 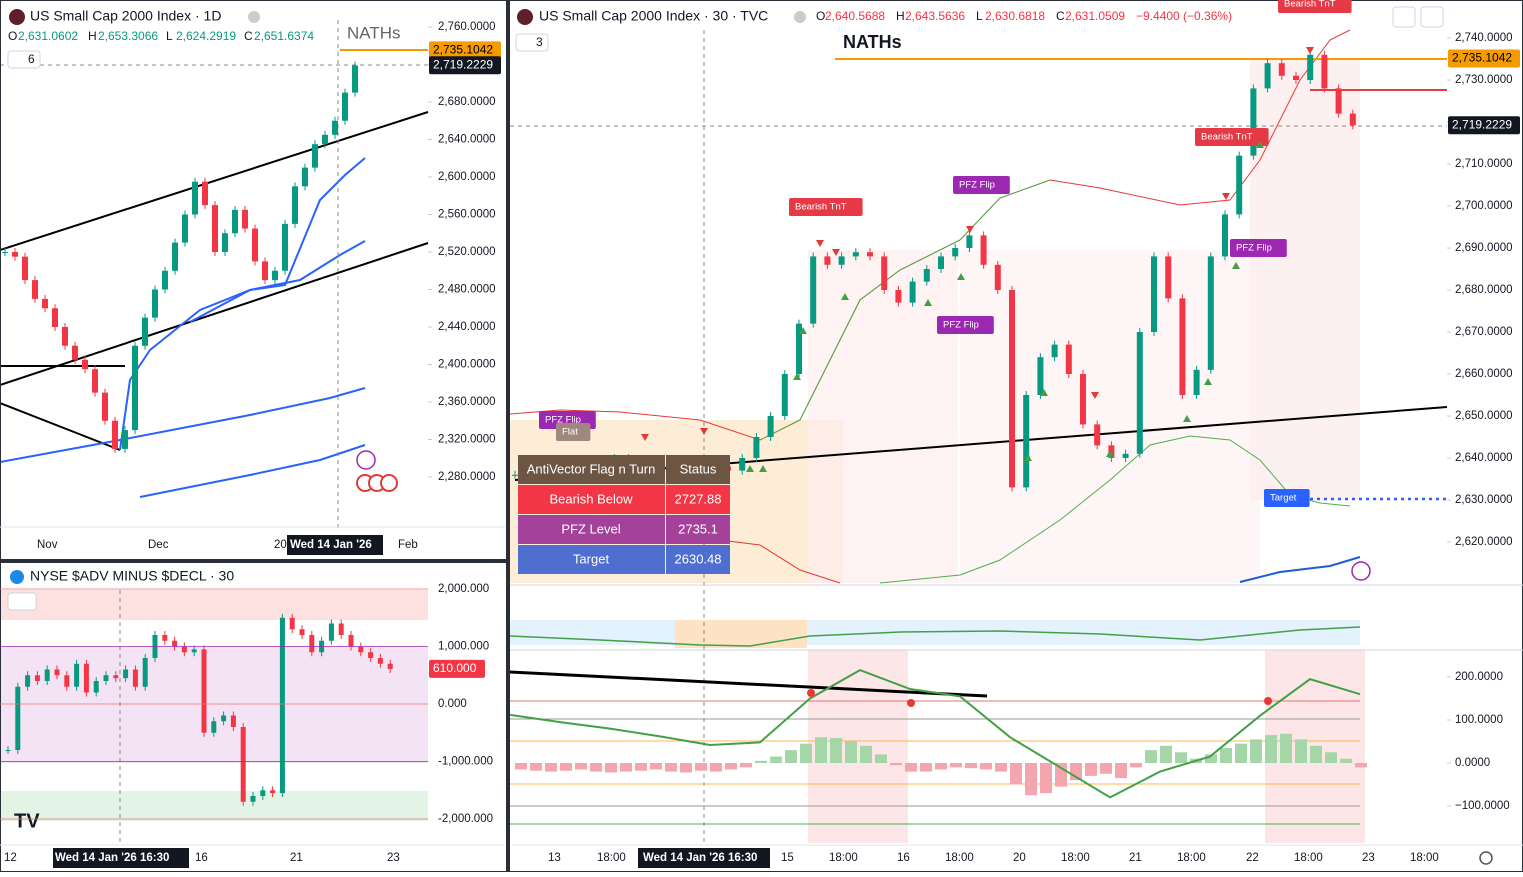 I want to click on osc-line, so click(x=935, y=734).